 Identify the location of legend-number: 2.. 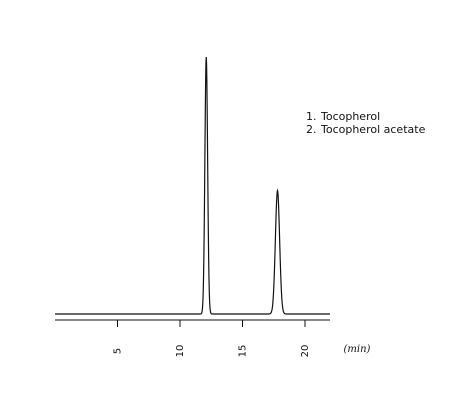
(311, 129).